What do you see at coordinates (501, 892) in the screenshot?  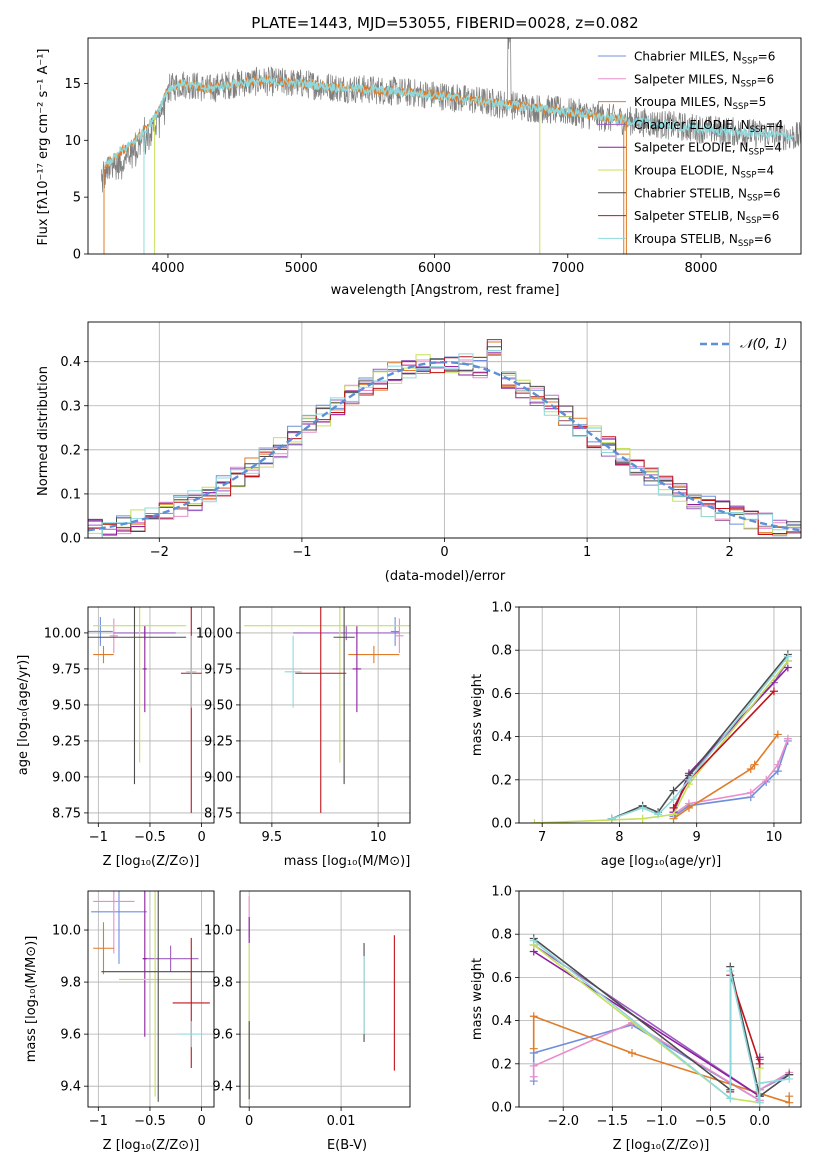 I see `y-tick-label: 1.0` at bounding box center [501, 892].